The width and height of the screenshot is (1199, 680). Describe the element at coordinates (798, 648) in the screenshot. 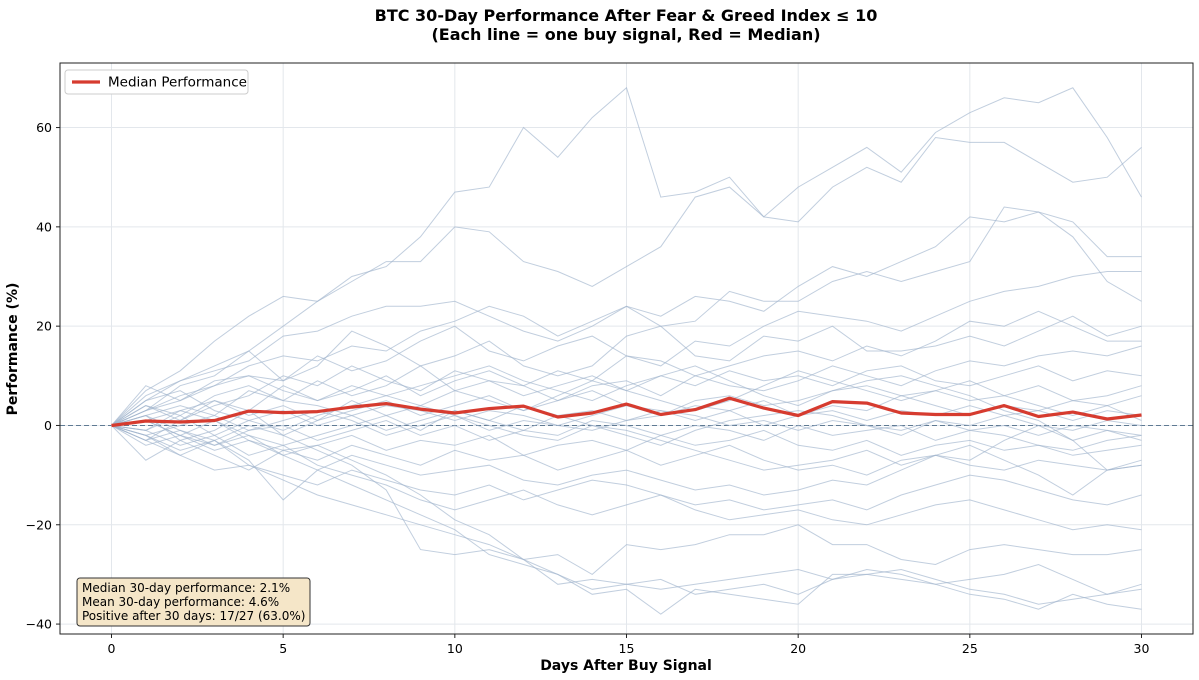

I see `x-tick-label: 20` at that location.